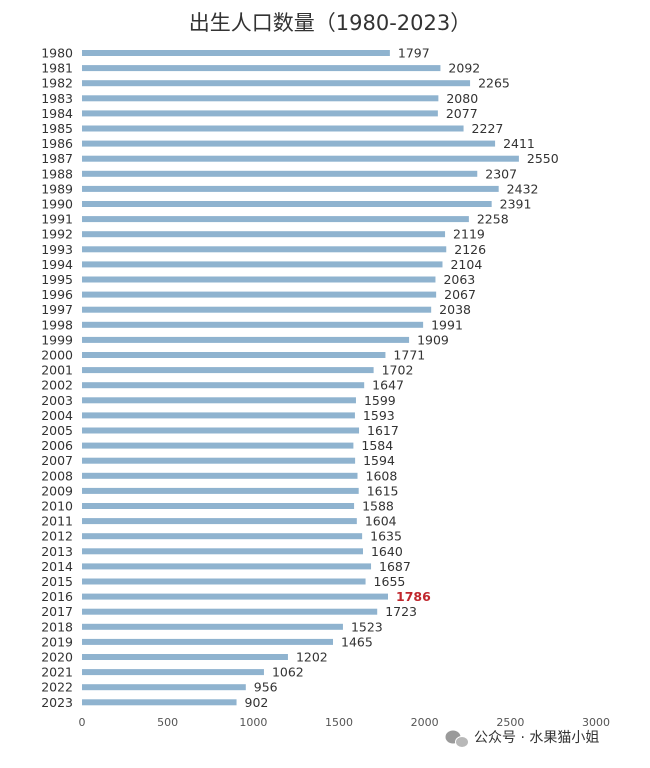  What do you see at coordinates (57, 430) in the screenshot?
I see `y-tick-label: 2005` at bounding box center [57, 430].